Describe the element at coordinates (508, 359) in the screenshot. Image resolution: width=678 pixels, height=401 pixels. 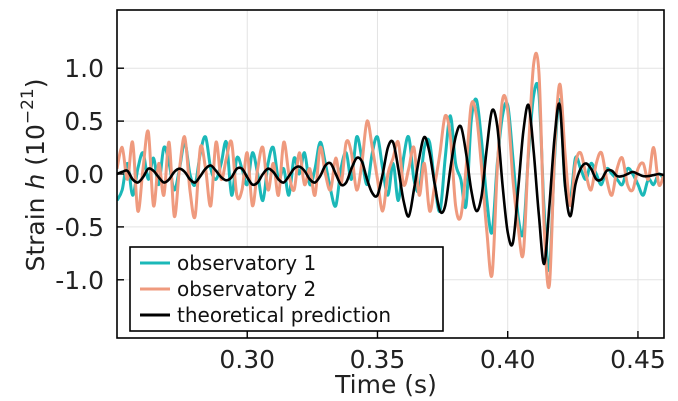
I see `x-tick-label-2: 0.40` at that location.